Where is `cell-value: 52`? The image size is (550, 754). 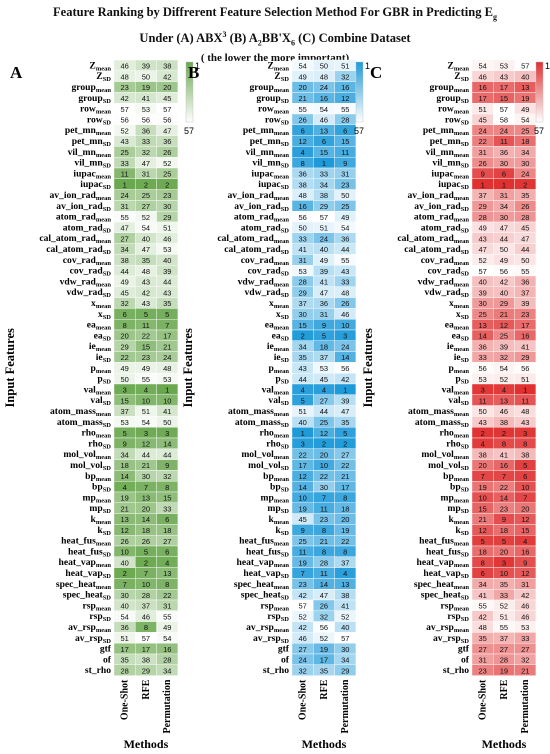 cell-value: 52 is located at coordinates (482, 260).